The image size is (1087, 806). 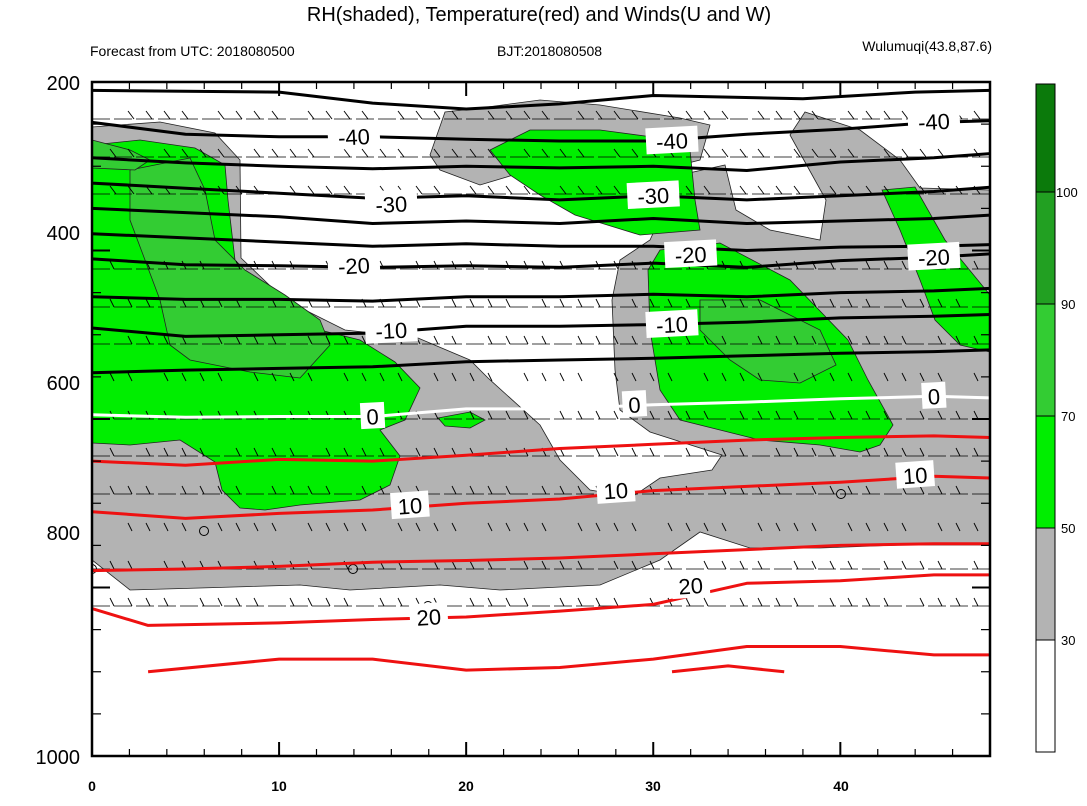 What do you see at coordinates (933, 257) in the screenshot?
I see `isotherm-label-text: -20` at bounding box center [933, 257].